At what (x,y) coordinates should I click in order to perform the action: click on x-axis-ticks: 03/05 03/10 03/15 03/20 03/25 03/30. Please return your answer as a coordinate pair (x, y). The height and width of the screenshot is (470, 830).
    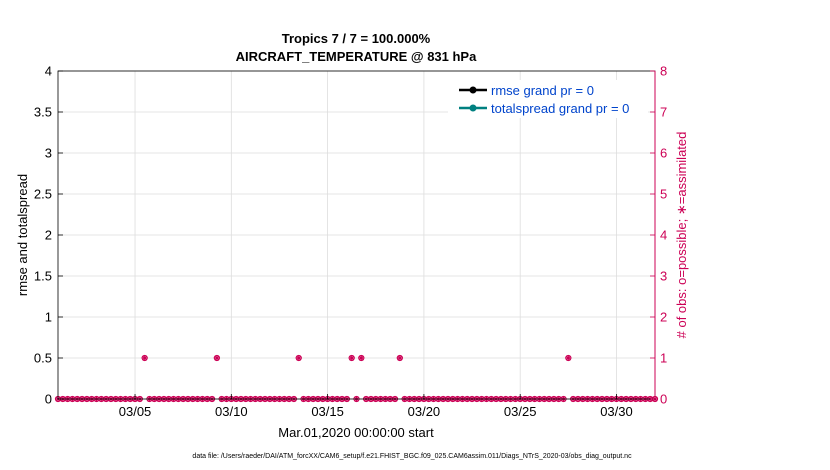
    Looking at the image, I should click on (376, 406).